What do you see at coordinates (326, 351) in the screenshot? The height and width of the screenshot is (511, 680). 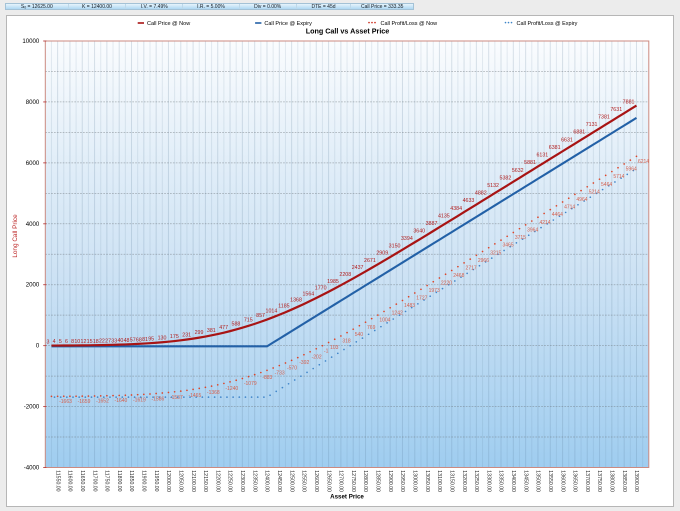 I see `svg-text: -1` at bounding box center [326, 351].